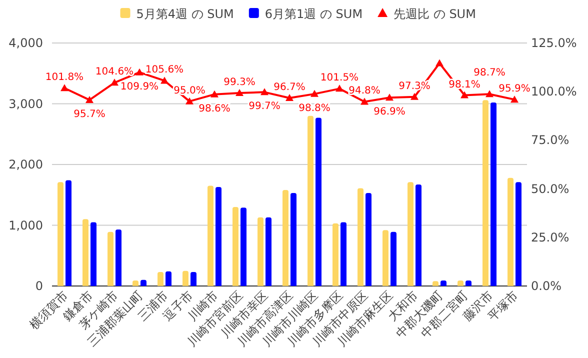  What do you see at coordinates (214, 108) in the screenshot?
I see `data-label: 98.6%` at bounding box center [214, 108].